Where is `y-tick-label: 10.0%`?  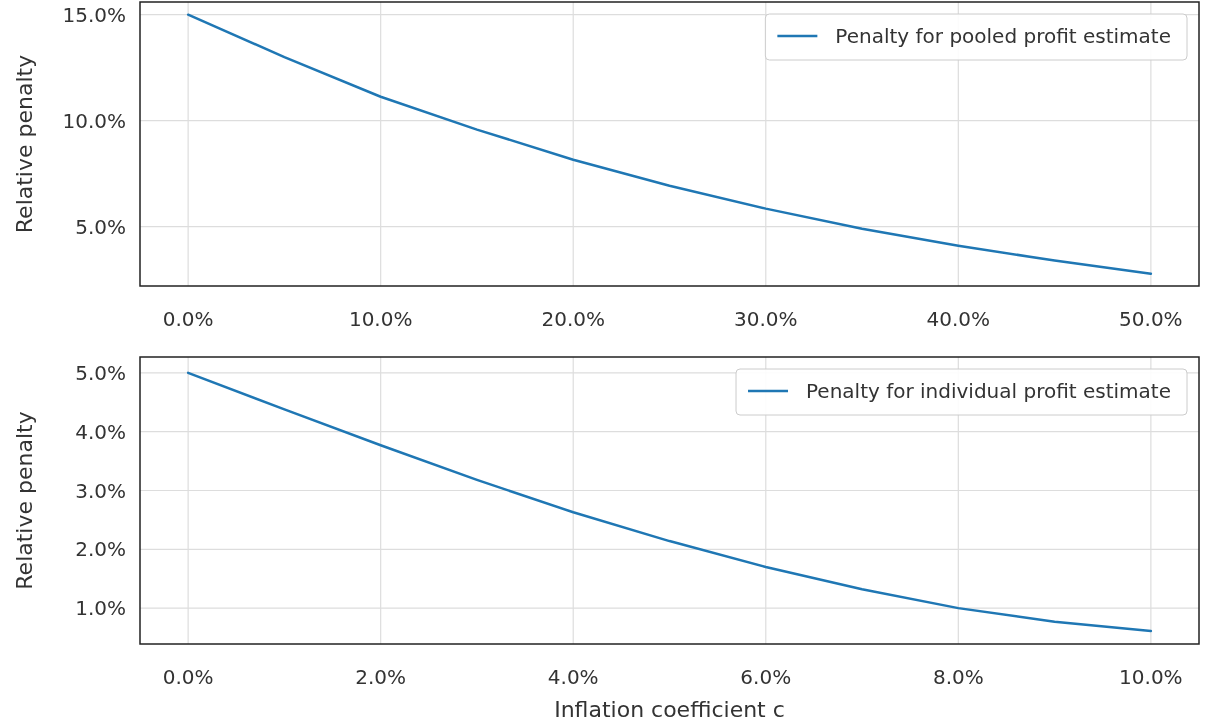 y-tick-label: 10.0% is located at coordinates (94, 120).